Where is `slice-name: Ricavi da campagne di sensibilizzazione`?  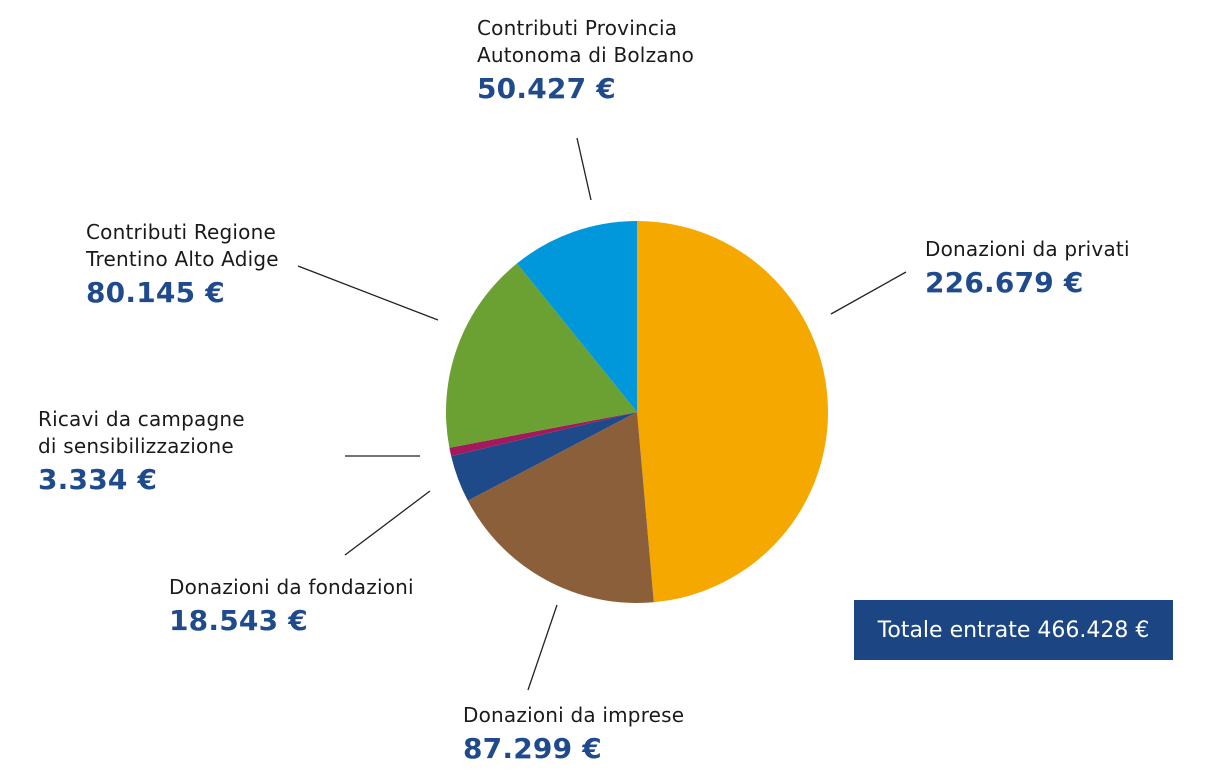 slice-name: Ricavi da campagne di sensibilizzazione is located at coordinates (141, 432).